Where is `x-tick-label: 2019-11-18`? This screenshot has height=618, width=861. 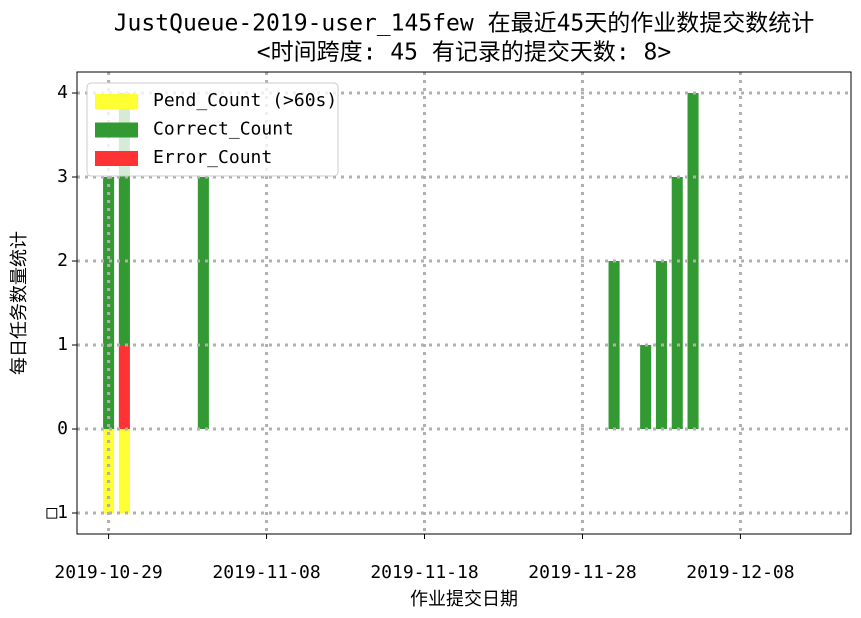
x-tick-label: 2019-11-18 is located at coordinates (424, 572).